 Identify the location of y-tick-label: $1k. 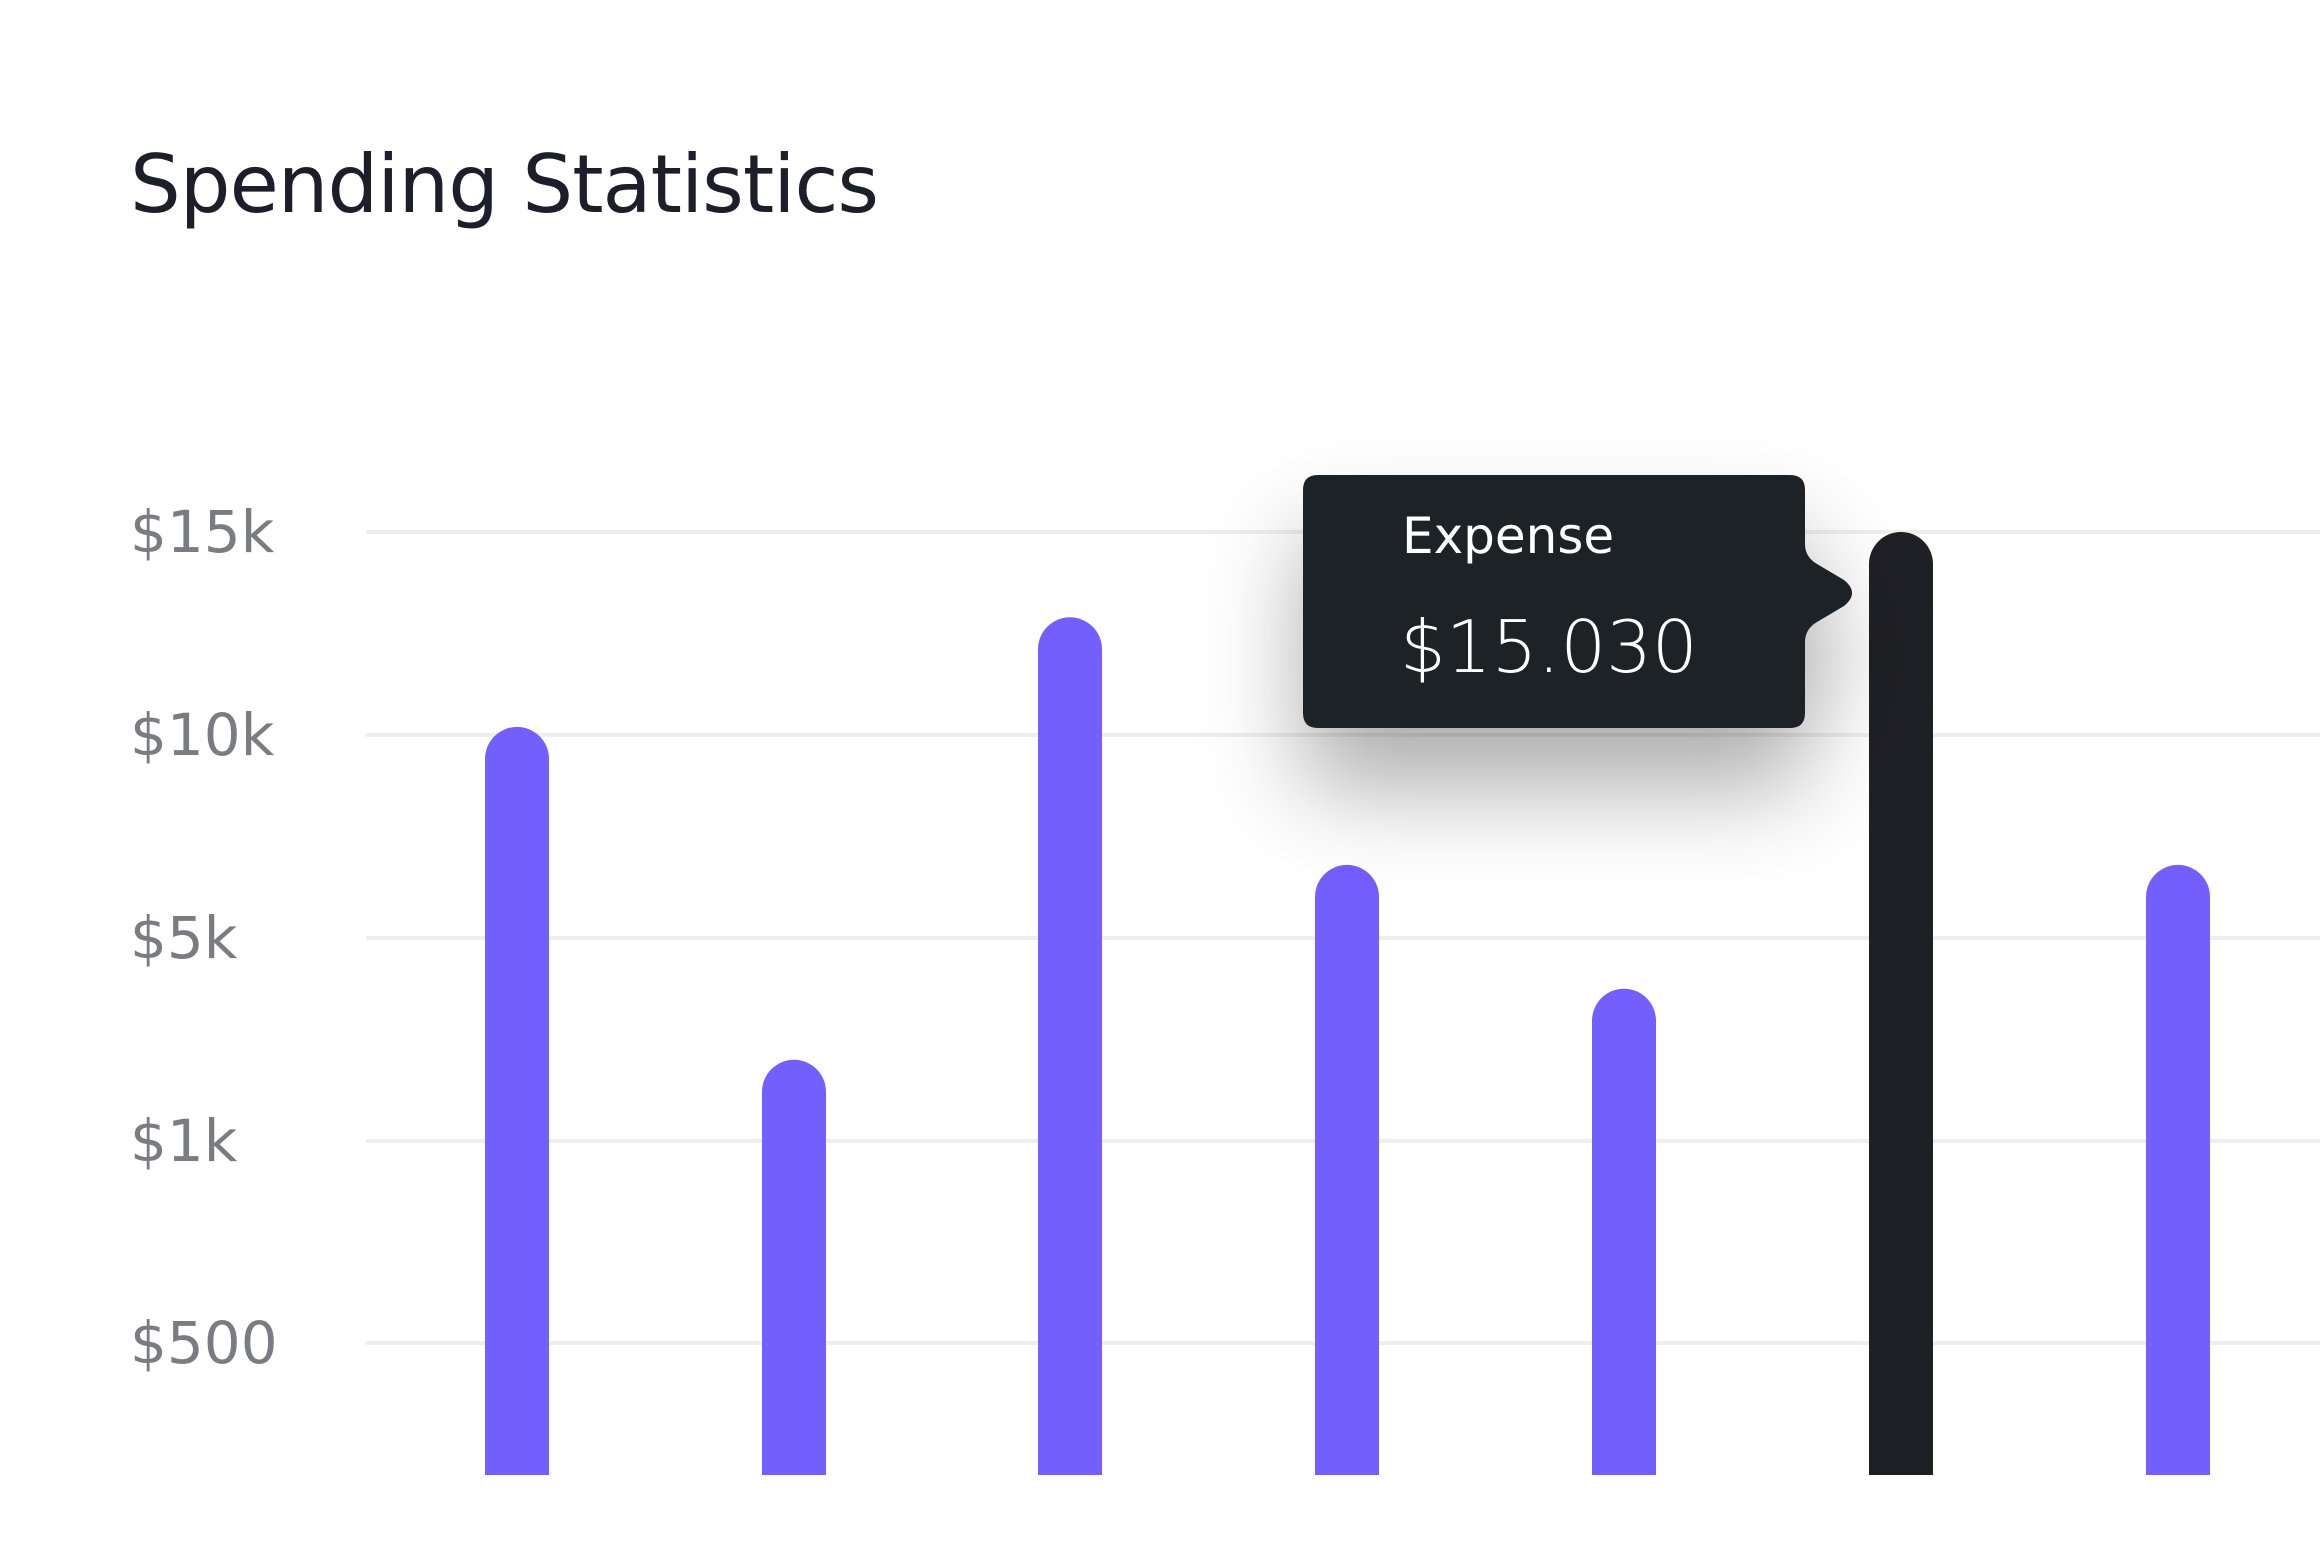
(184, 1141).